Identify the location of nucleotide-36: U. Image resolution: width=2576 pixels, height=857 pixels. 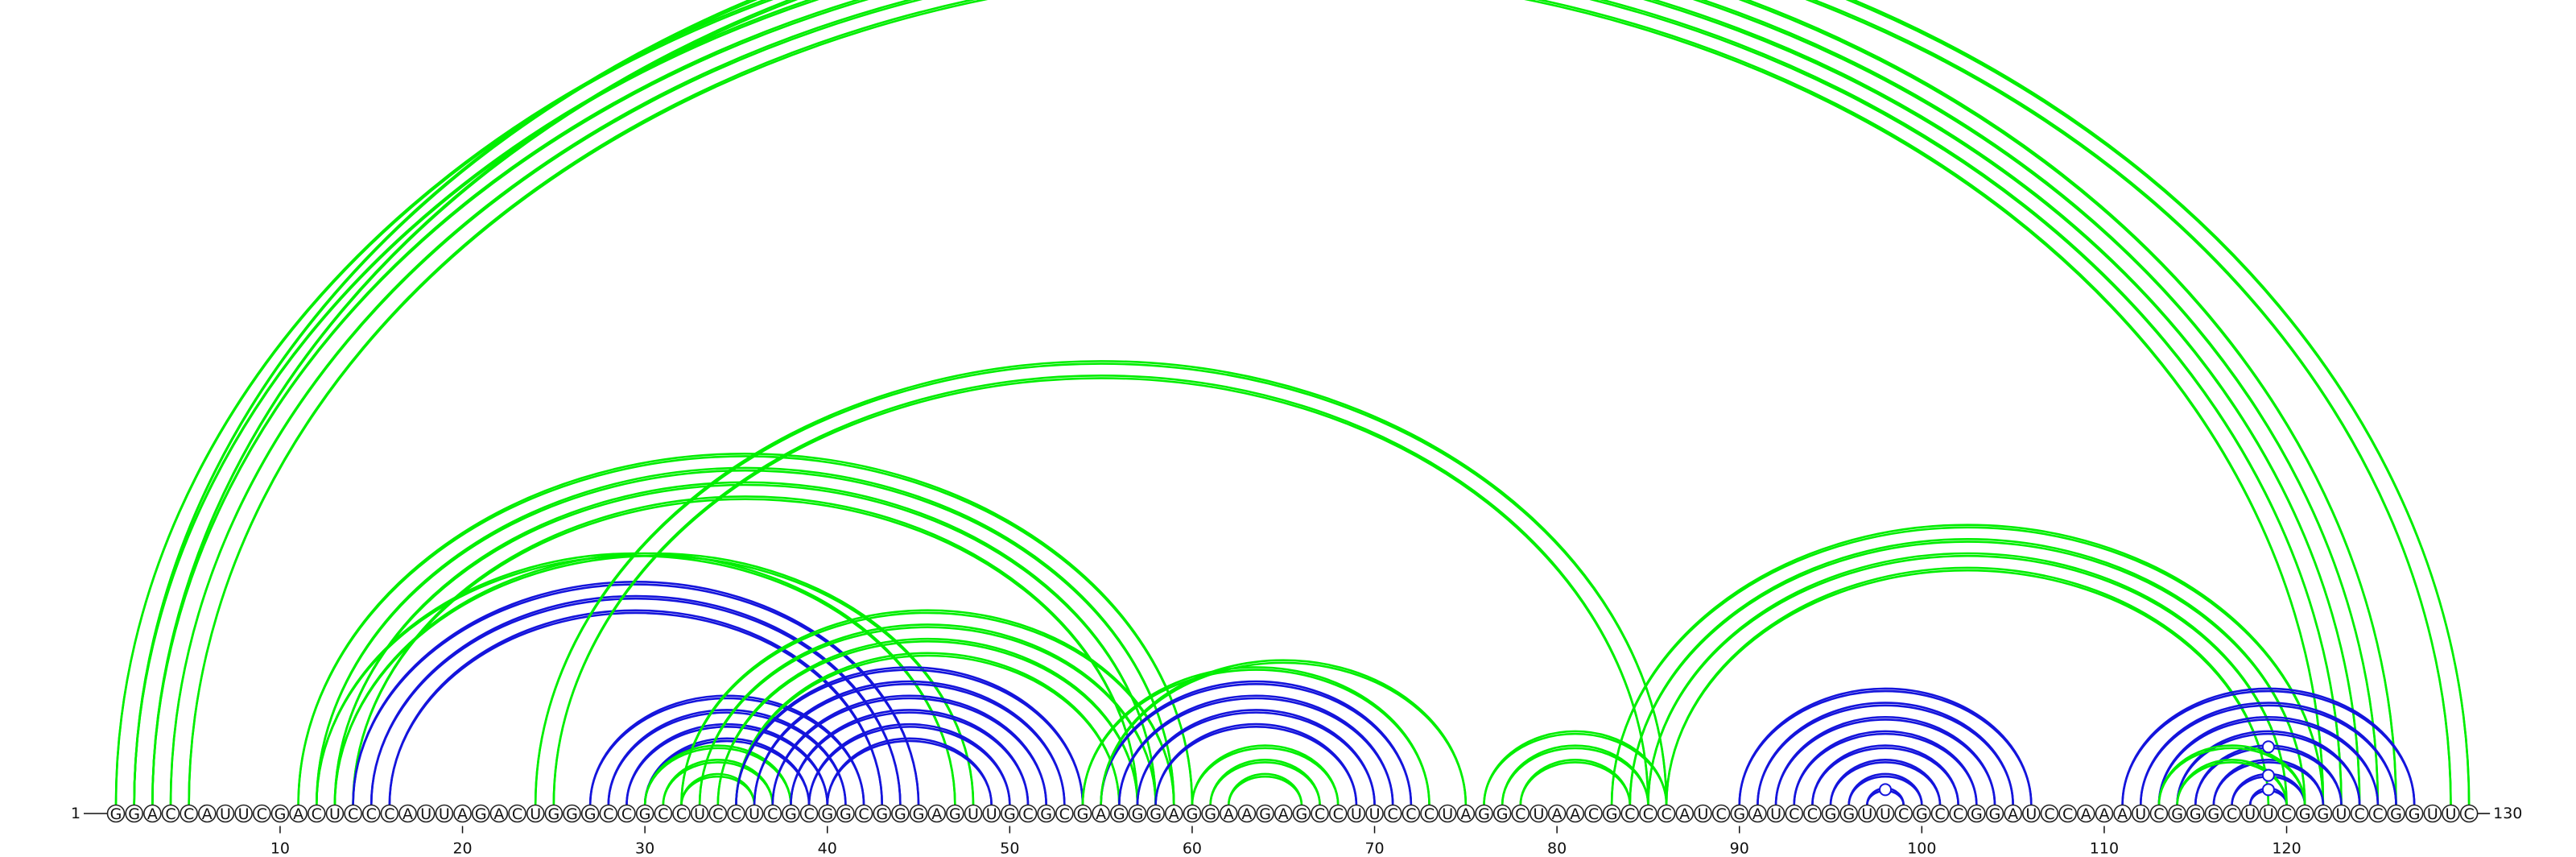
(754, 813).